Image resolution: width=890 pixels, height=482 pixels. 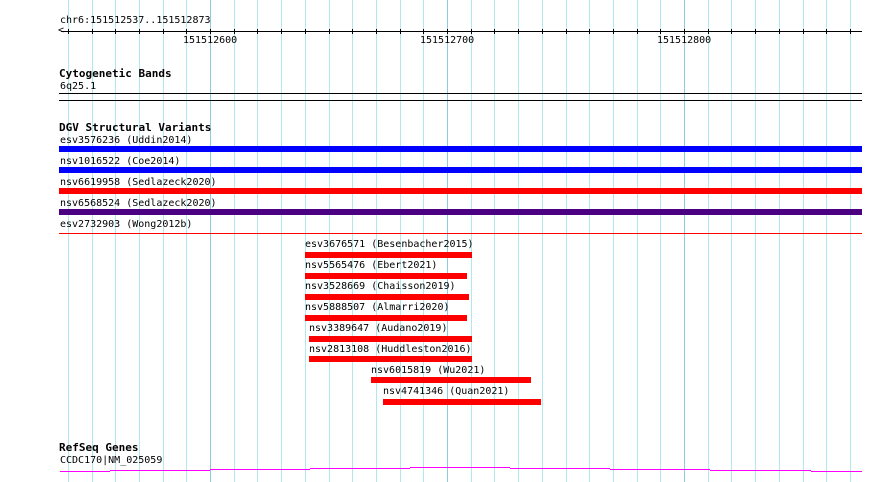 I want to click on variant-label: nsv3389647 (Audano2019), so click(x=378, y=328).